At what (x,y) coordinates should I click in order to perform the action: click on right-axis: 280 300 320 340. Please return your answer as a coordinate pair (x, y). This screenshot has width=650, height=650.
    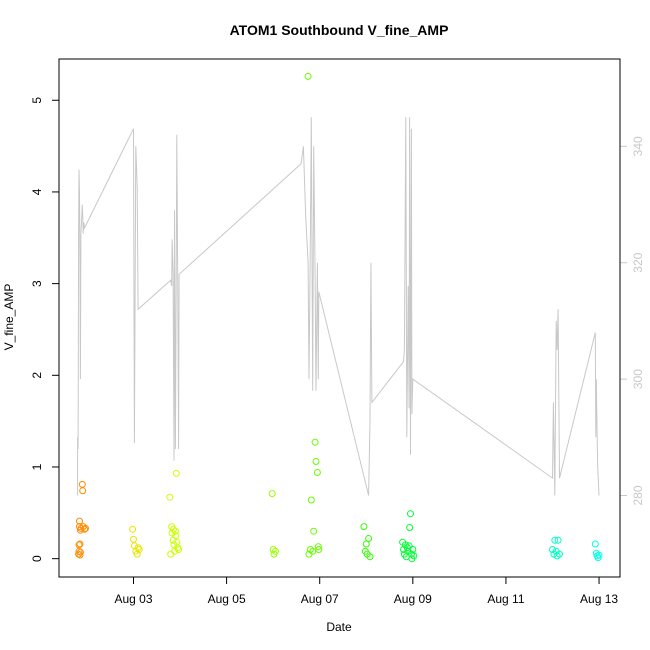
    Looking at the image, I should click on (632, 321).